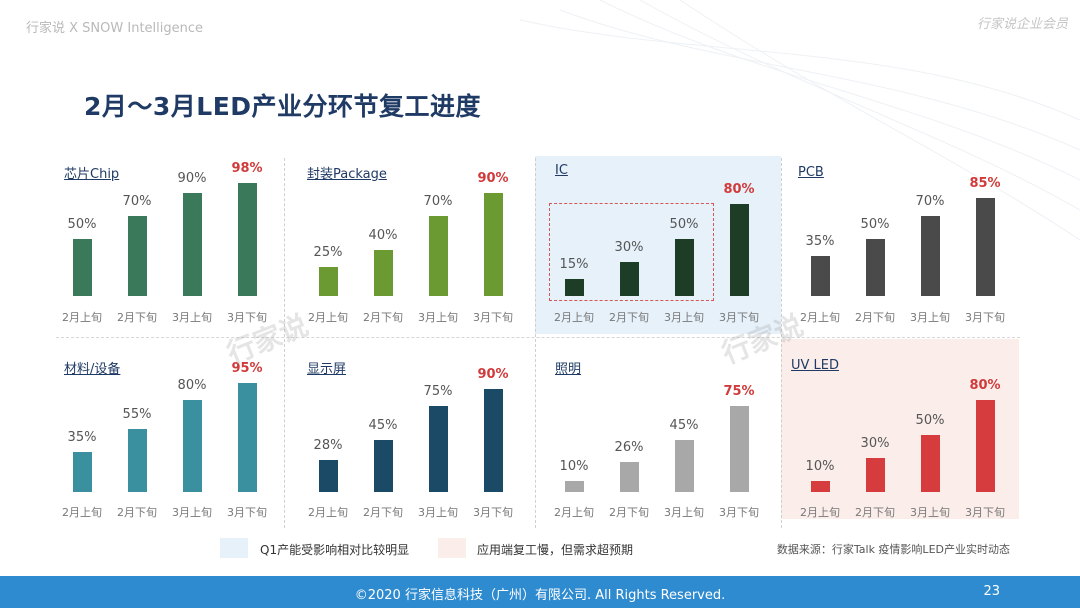  What do you see at coordinates (574, 466) in the screenshot?
I see `data-label: 10%` at bounding box center [574, 466].